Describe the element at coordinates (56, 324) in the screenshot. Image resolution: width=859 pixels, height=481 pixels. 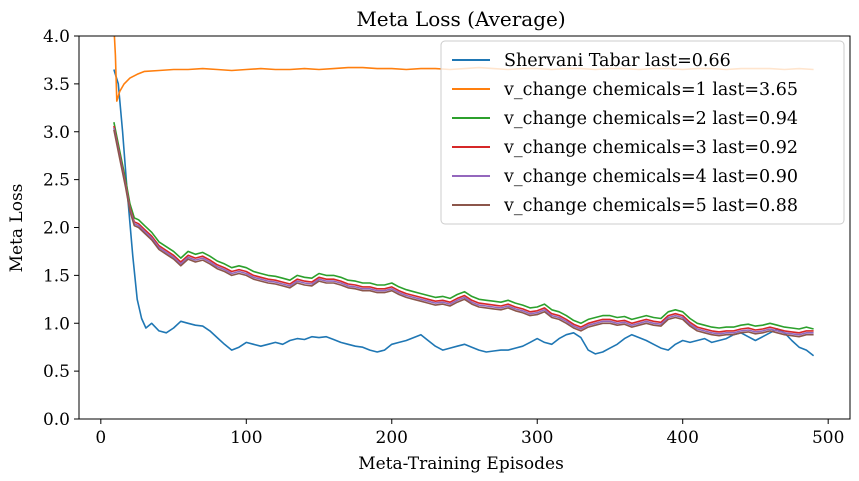
I see `y-tick-label: 1.0` at that location.